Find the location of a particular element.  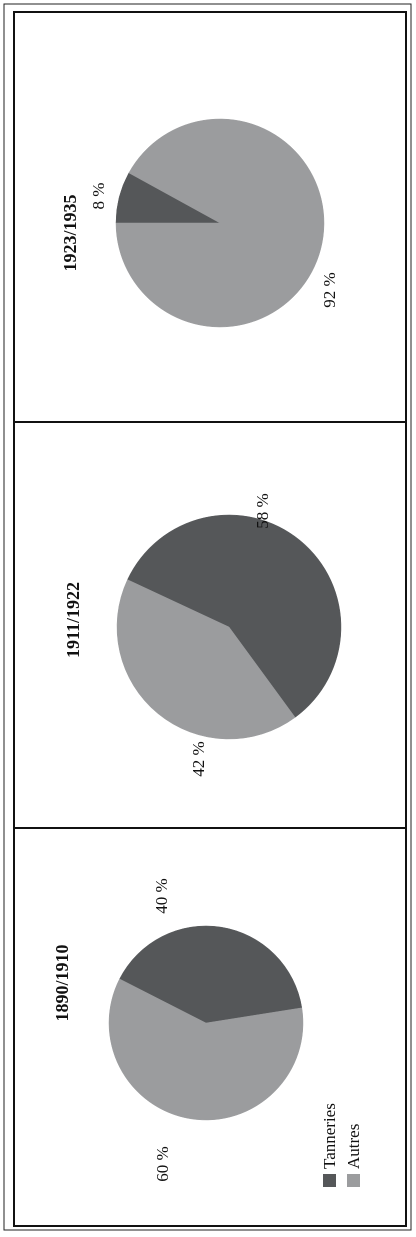

pie-label-autres-1911-1922: 42 % is located at coordinates (198, 758).